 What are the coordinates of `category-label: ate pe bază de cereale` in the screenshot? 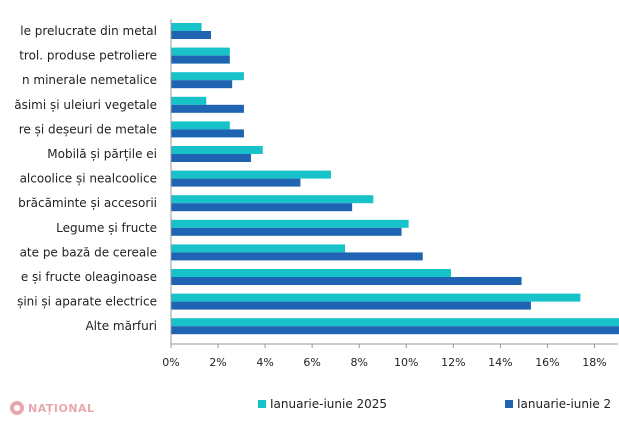 It's located at (88, 252).